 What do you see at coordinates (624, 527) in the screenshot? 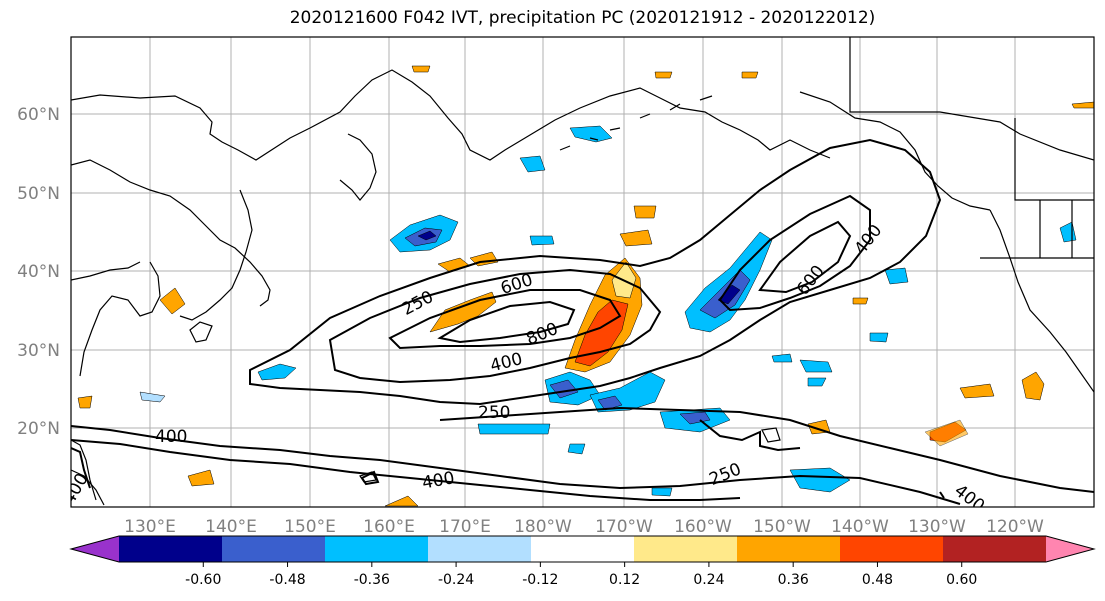
I see `lon-label: 170°W` at bounding box center [624, 527].